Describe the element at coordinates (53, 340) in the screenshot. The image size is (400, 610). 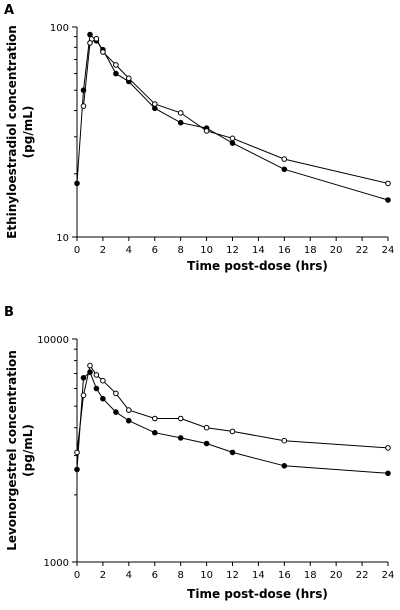
I see `y-tick-label: 10000` at that location.